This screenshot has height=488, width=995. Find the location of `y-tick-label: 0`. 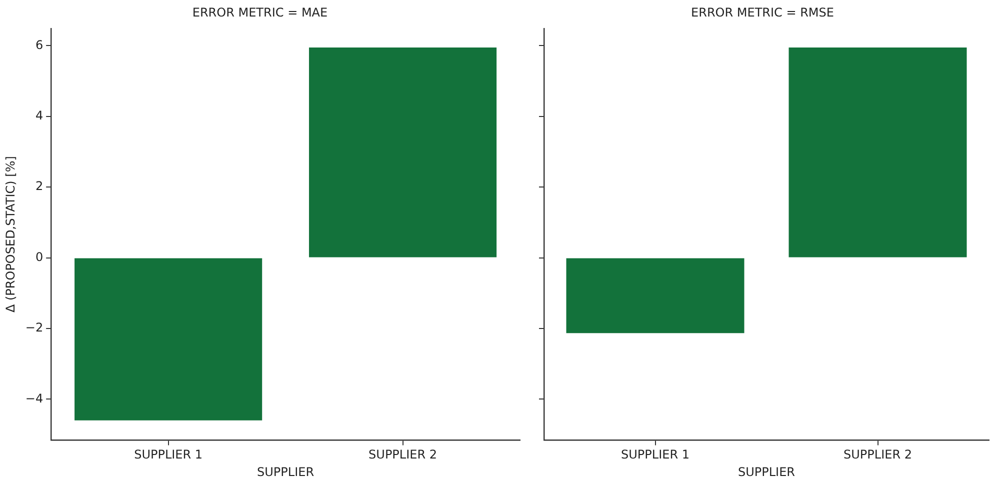

y-tick-label: 0 is located at coordinates (39, 257).